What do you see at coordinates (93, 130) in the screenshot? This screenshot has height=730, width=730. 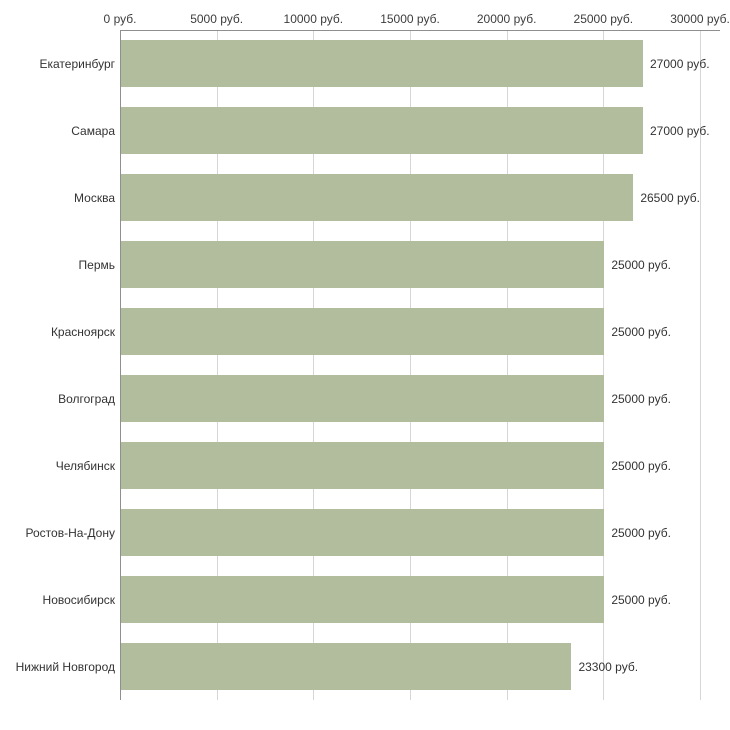 I see `category-label: Самара` at bounding box center [93, 130].